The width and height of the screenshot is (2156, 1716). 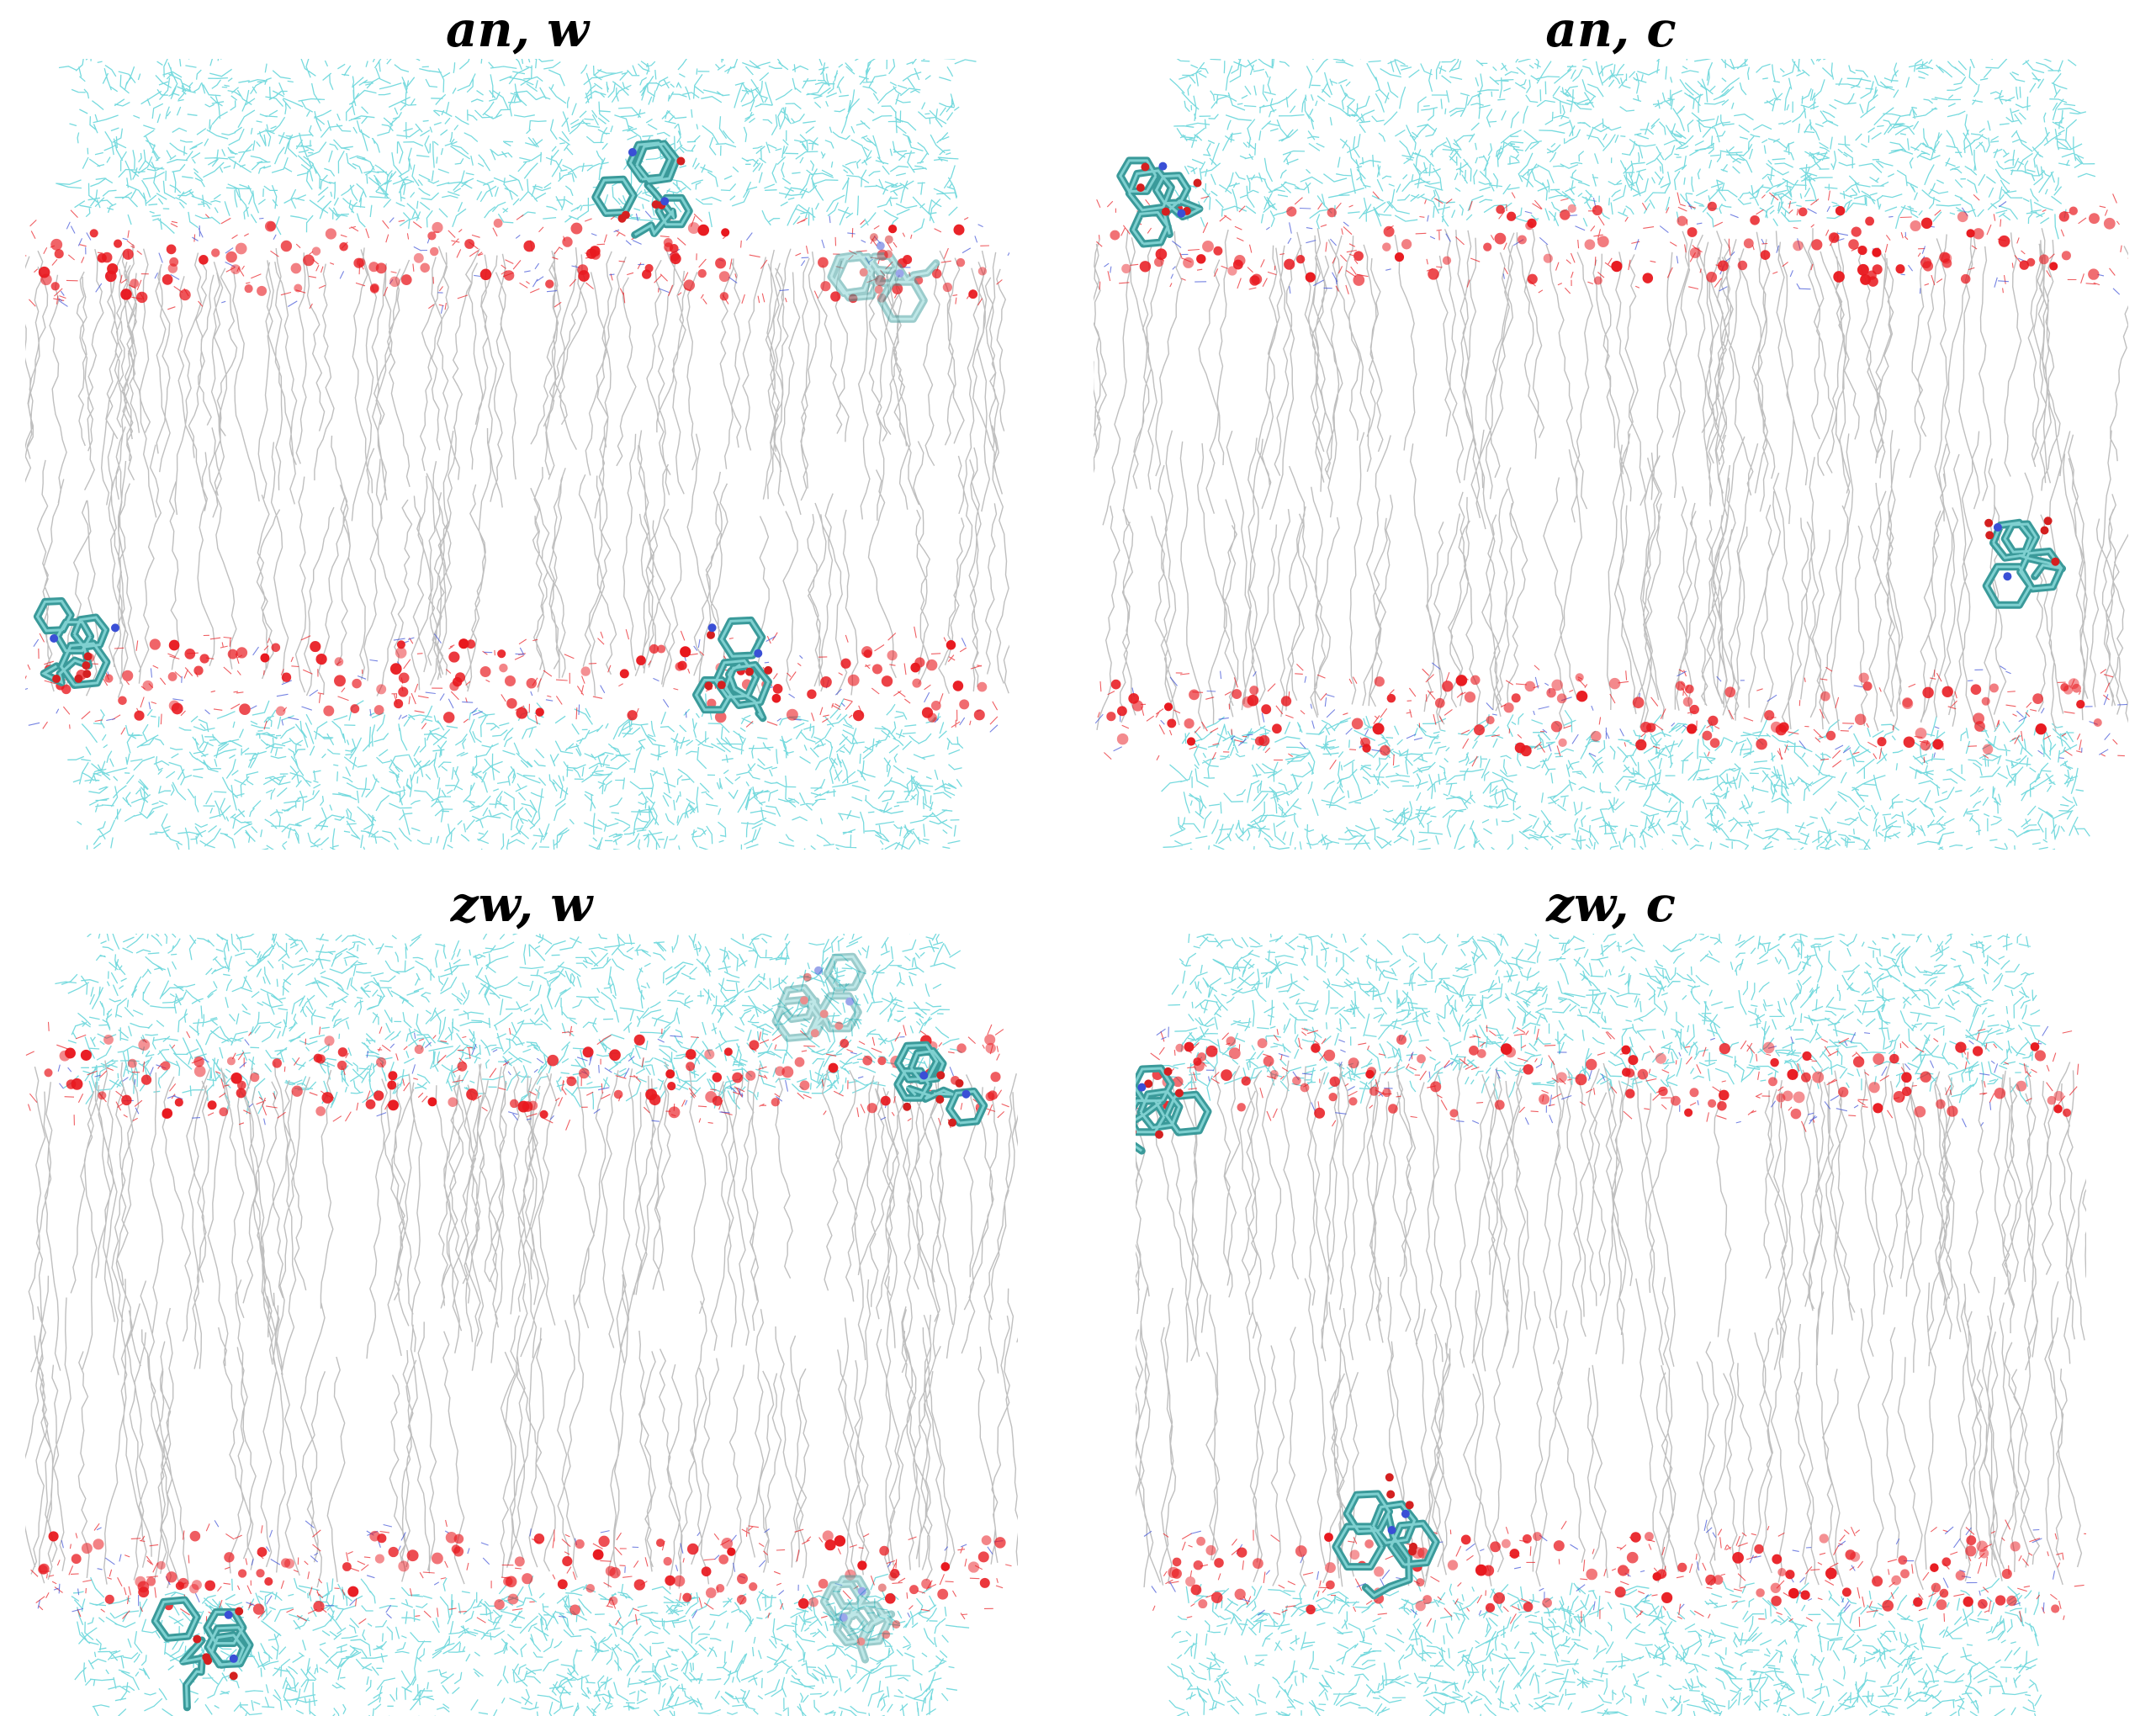 What do you see at coordinates (517, 29) in the screenshot?
I see `panel-title: an, w` at bounding box center [517, 29].